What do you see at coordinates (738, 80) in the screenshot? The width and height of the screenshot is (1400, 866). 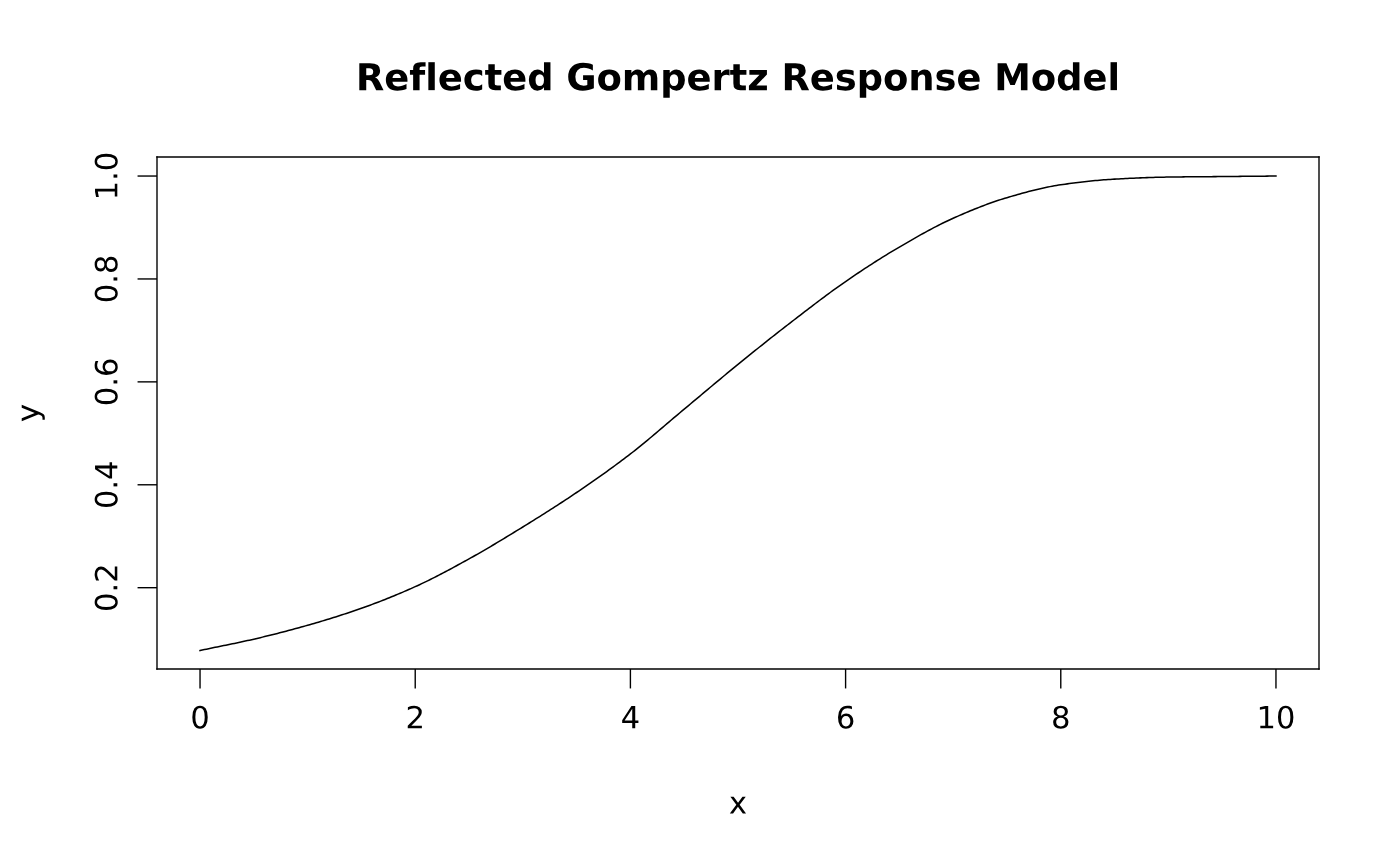 I see `chart-title: Reflected Gompertz Response Model` at bounding box center [738, 80].